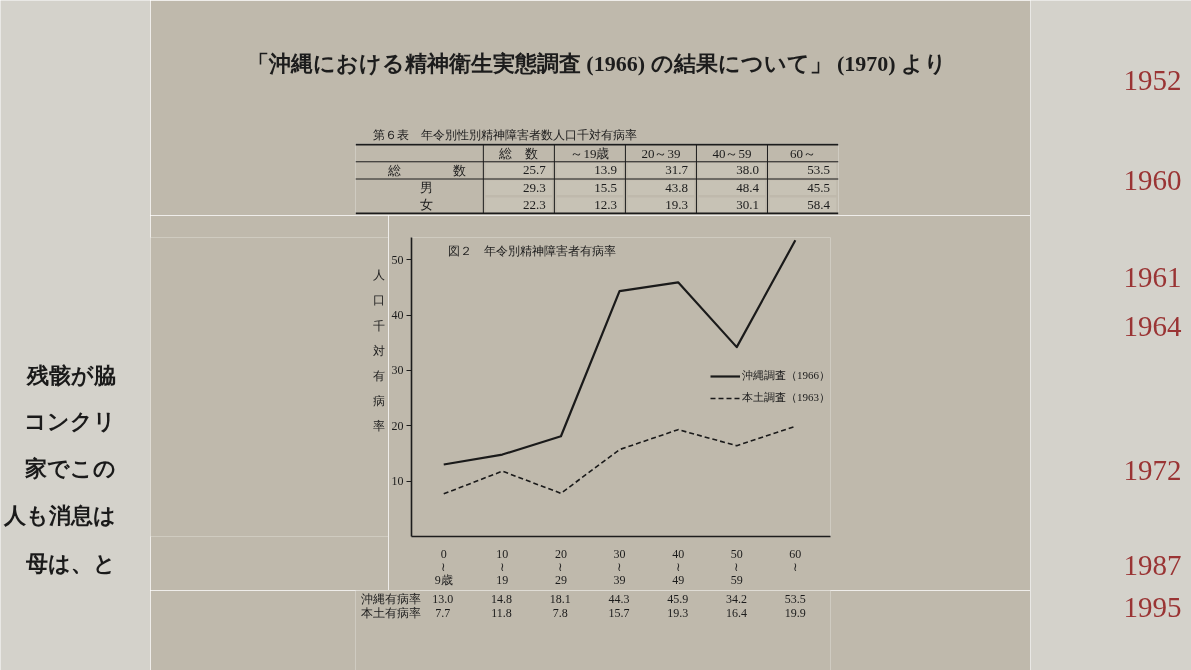  Describe the element at coordinates (795, 612) in the screenshot. I see `data-label: 19.9` at that location.